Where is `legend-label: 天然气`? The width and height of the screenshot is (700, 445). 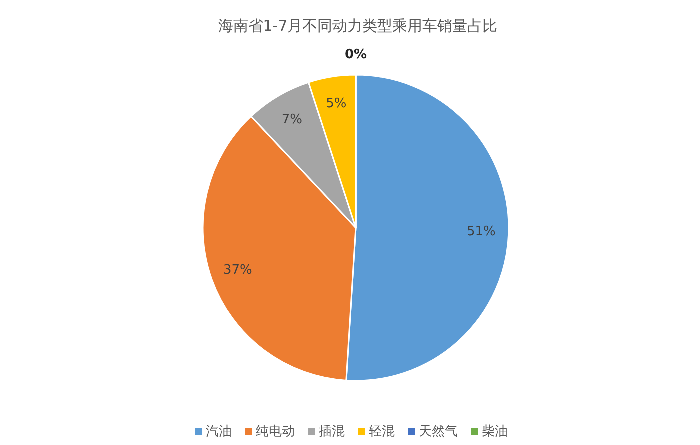 legend-label: 天然气 is located at coordinates (438, 432).